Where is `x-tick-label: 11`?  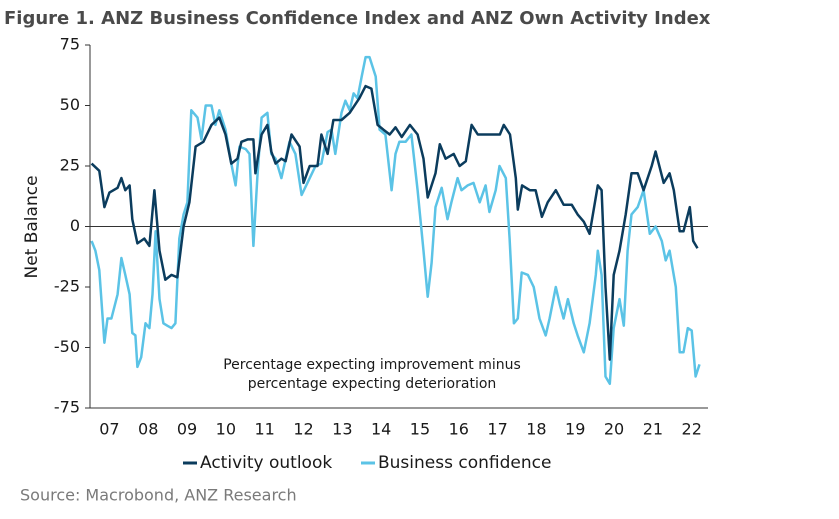 x-tick-label: 11 is located at coordinates (265, 429).